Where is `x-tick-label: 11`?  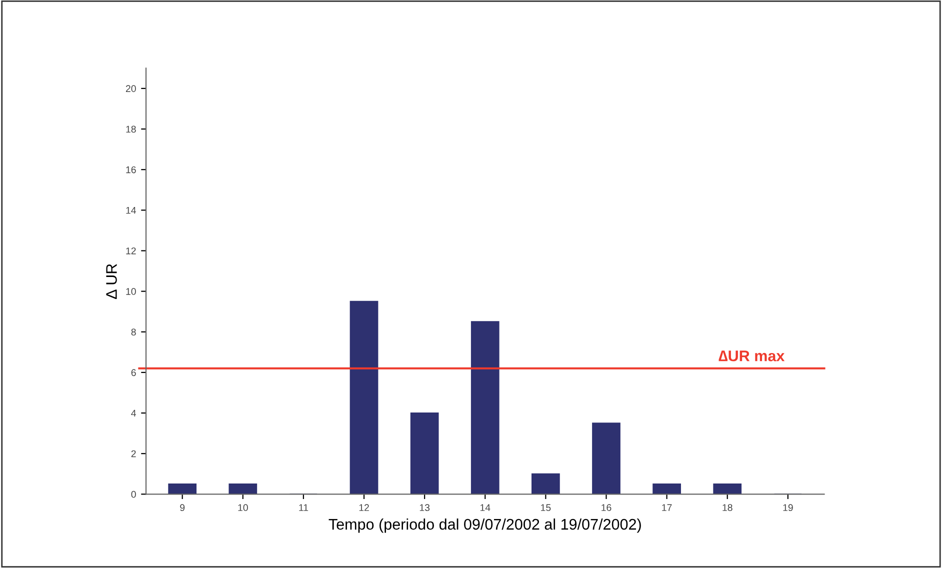 x-tick-label: 11 is located at coordinates (303, 507).